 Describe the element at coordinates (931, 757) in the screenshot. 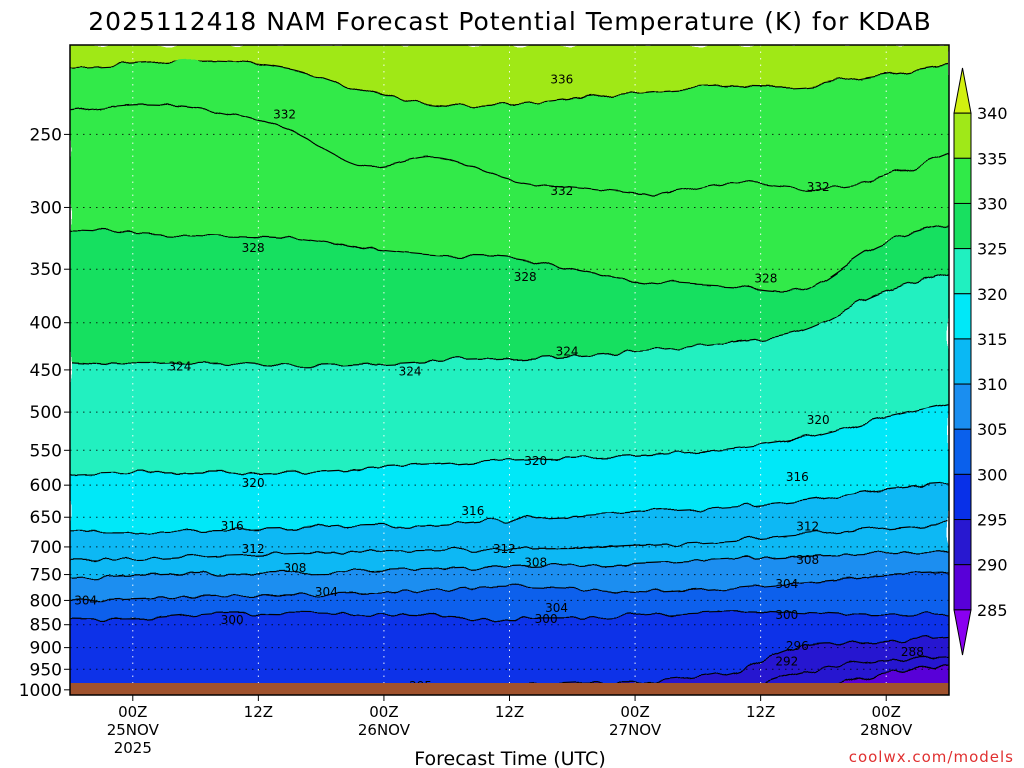

I see `watermark: coolwx.com/models` at that location.